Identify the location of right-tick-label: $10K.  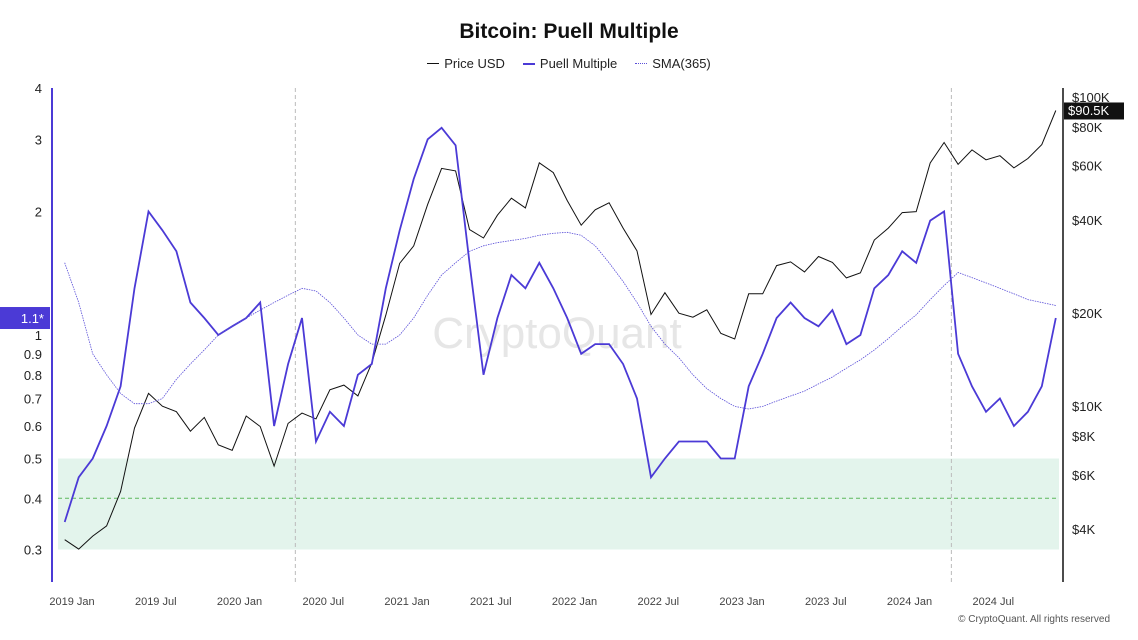
(1087, 406).